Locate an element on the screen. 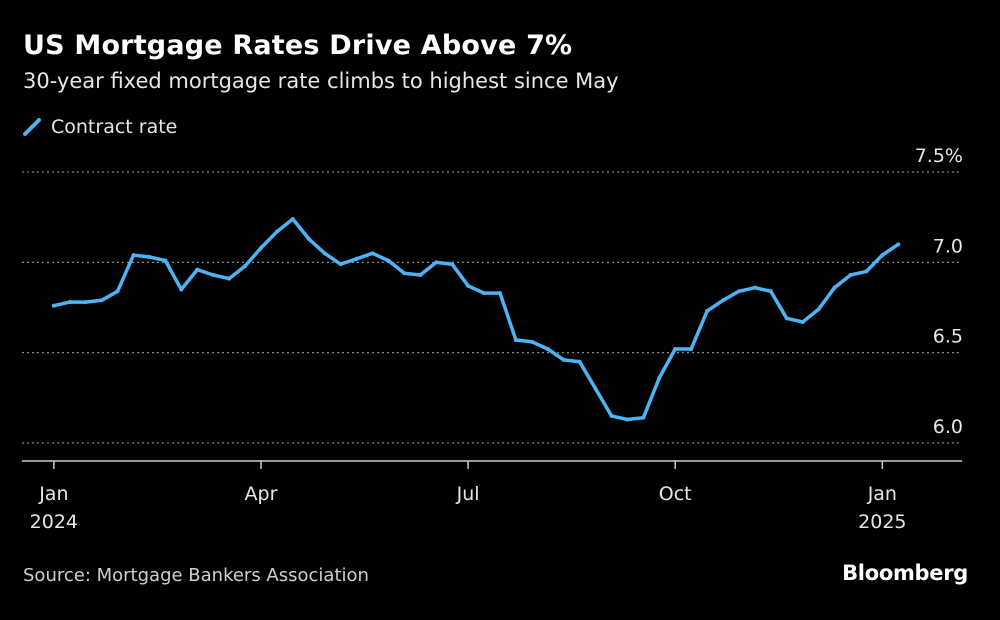 The image size is (1000, 620). source-note: Source: Mortgage Bankers Association is located at coordinates (196, 575).